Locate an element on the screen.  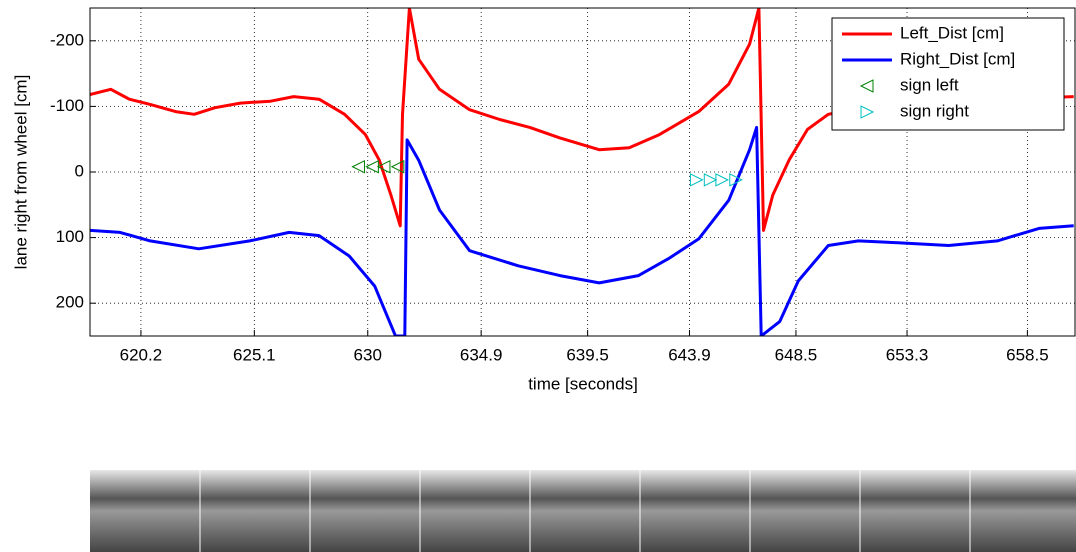
x-tick-label: 653.3 is located at coordinates (907, 354).